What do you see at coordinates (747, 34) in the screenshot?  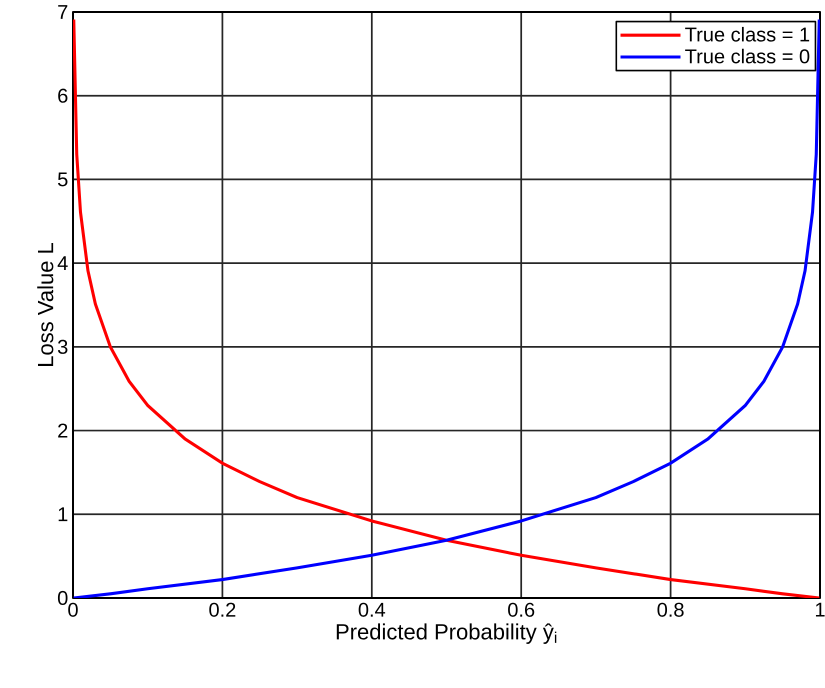 I see `legend-label: True class = 1` at bounding box center [747, 34].